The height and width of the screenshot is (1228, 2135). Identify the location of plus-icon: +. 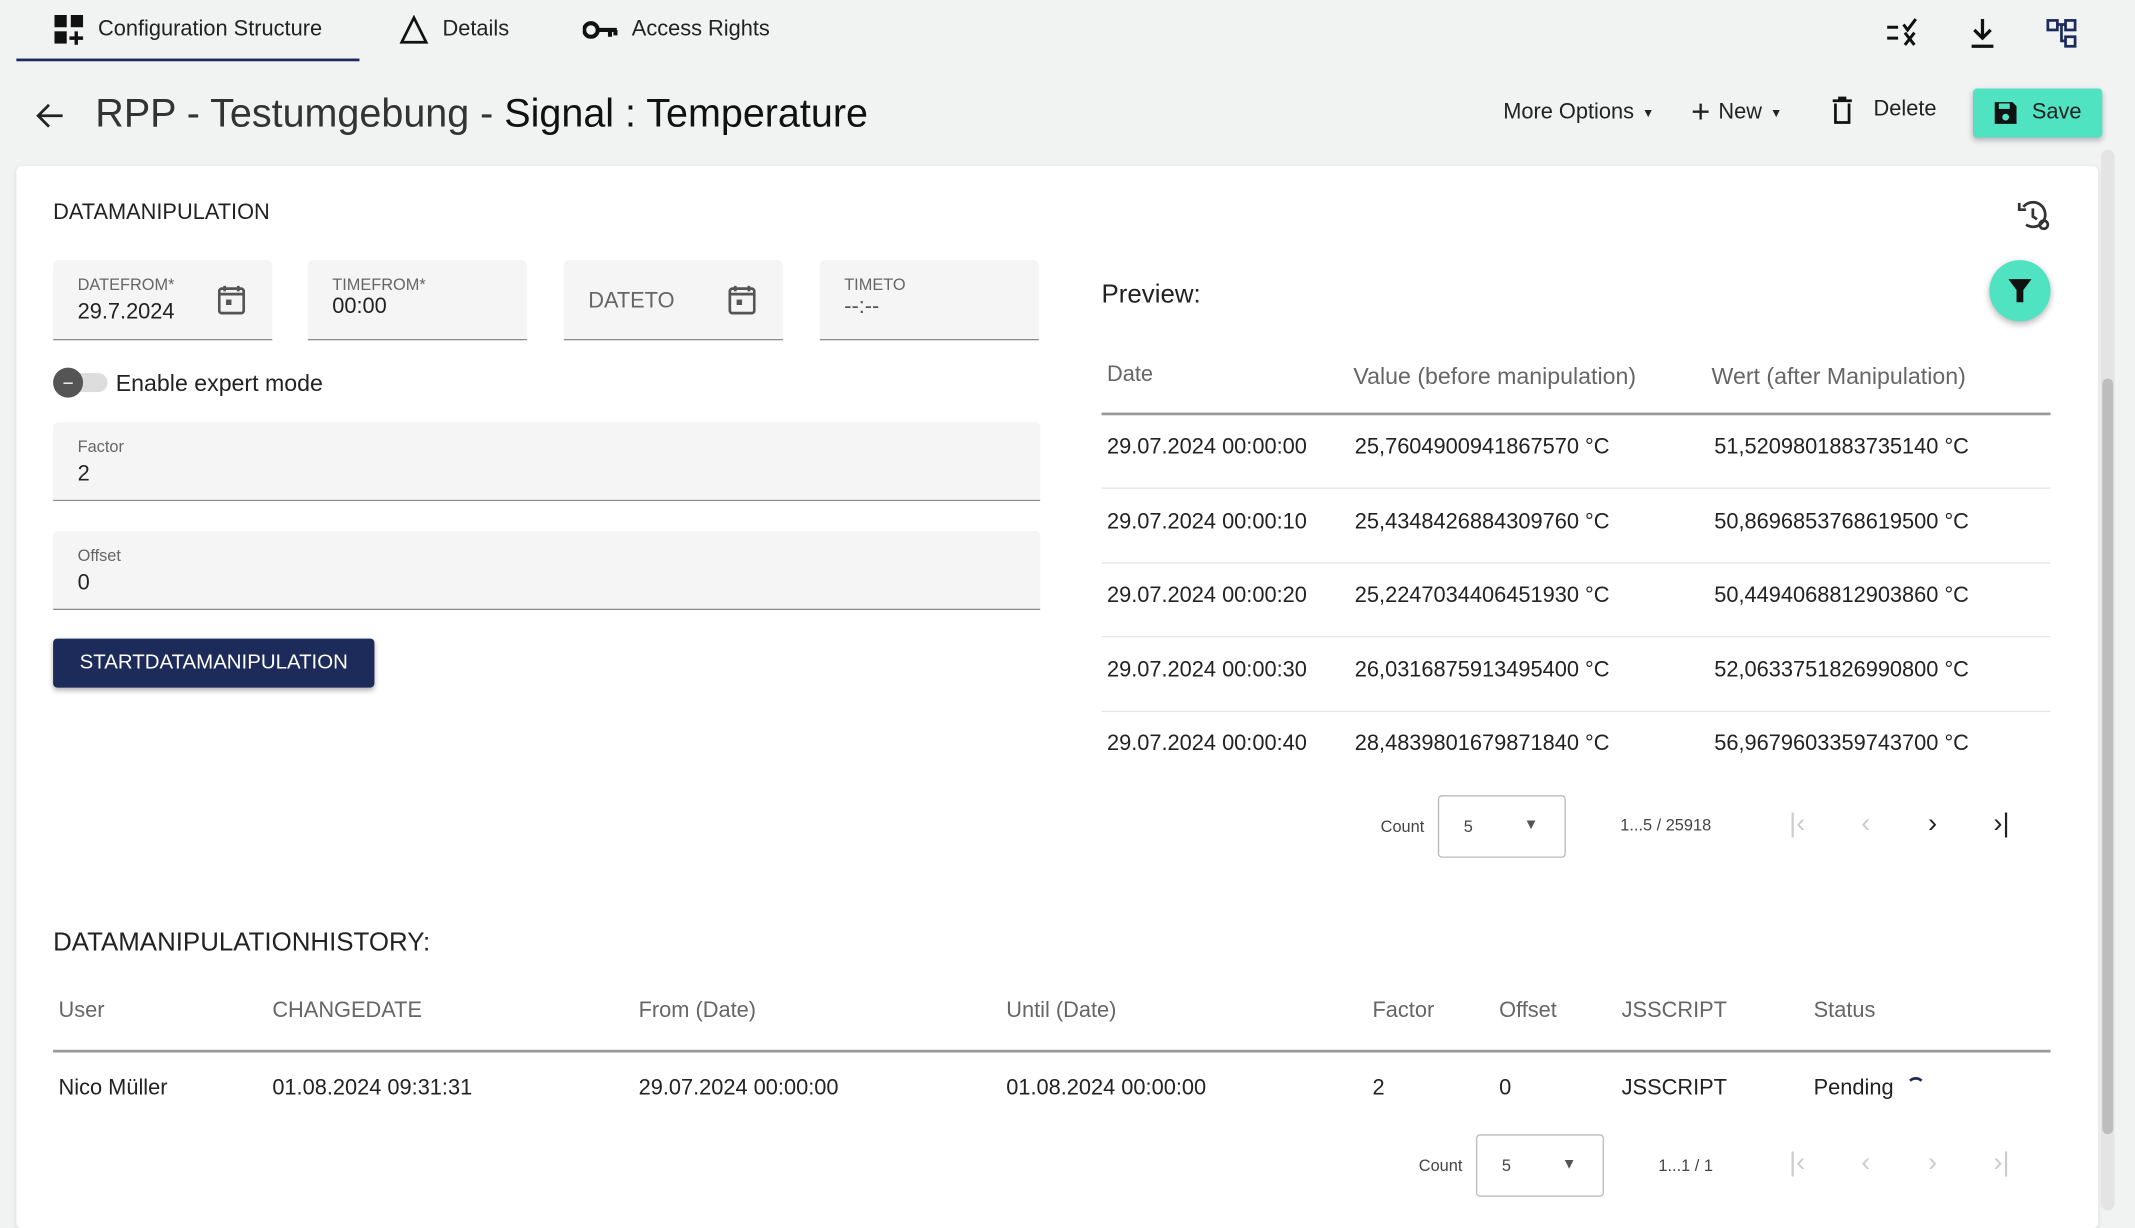
(1701, 112).